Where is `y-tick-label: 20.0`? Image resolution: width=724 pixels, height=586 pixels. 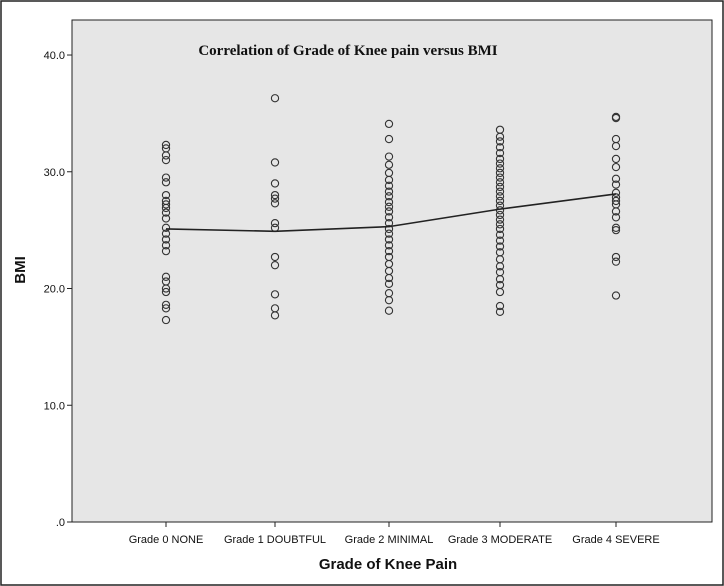
y-tick-label: 20.0 is located at coordinates (54, 290).